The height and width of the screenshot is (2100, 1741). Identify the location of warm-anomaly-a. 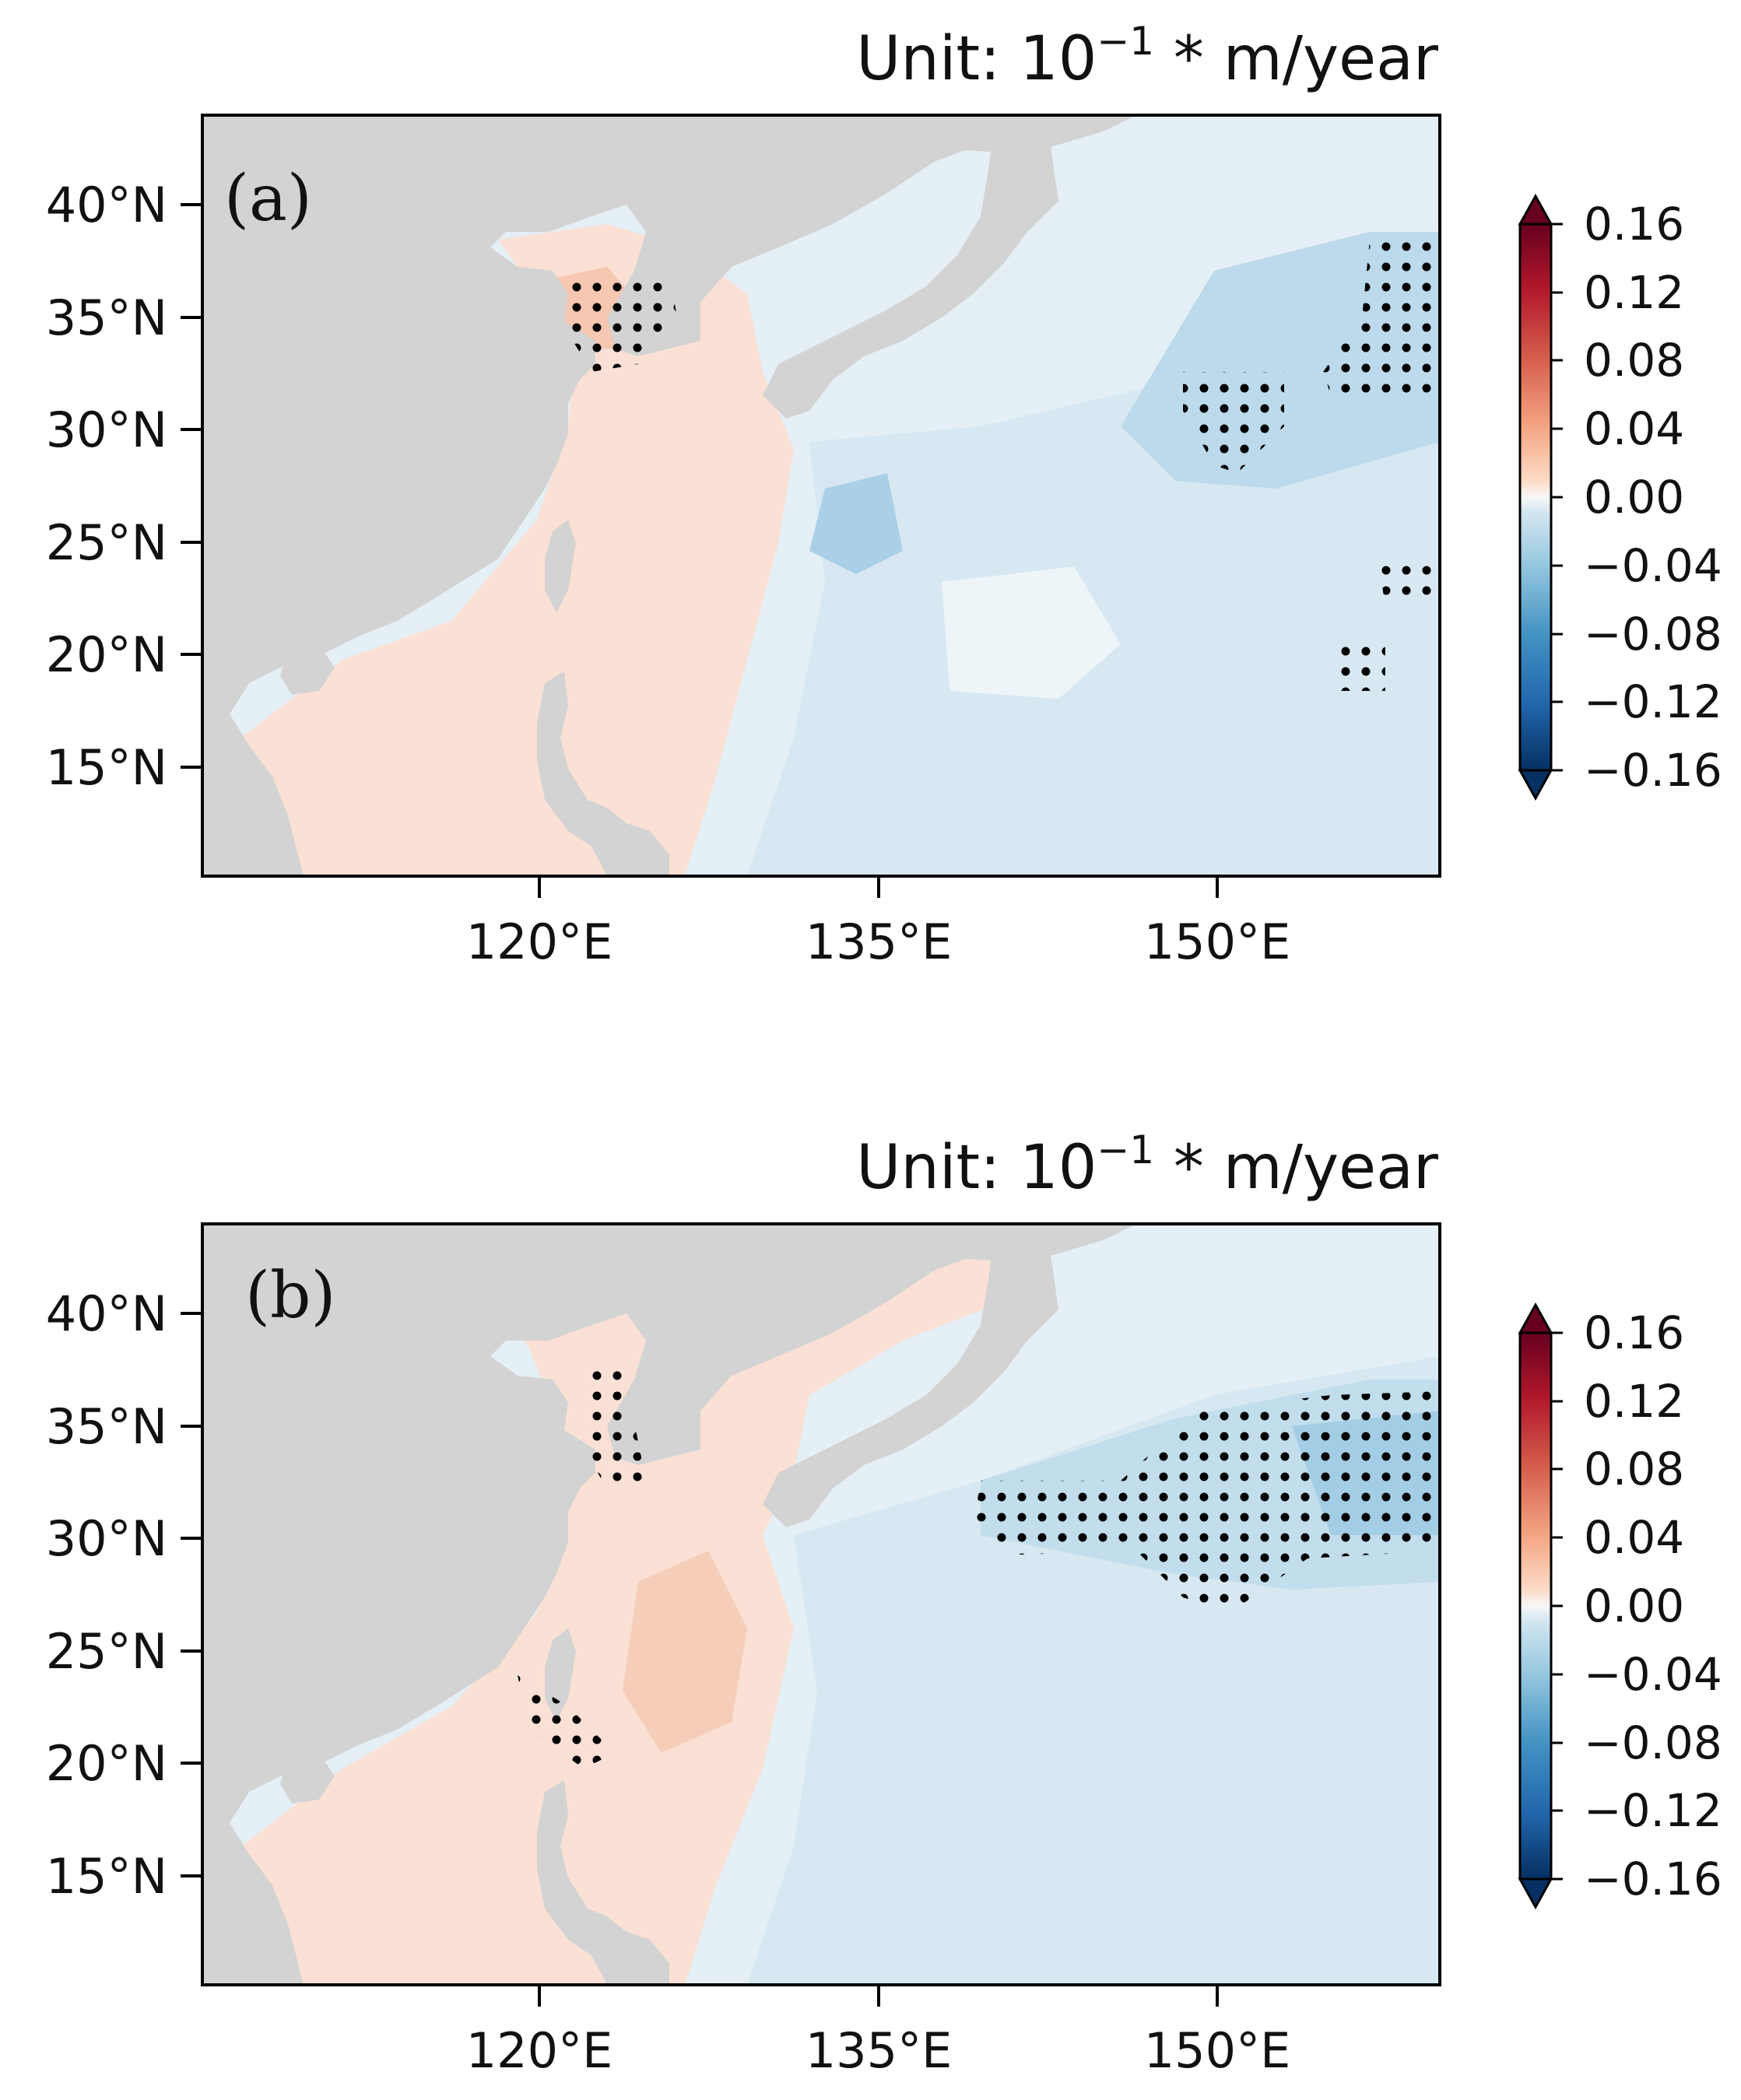
(517, 550).